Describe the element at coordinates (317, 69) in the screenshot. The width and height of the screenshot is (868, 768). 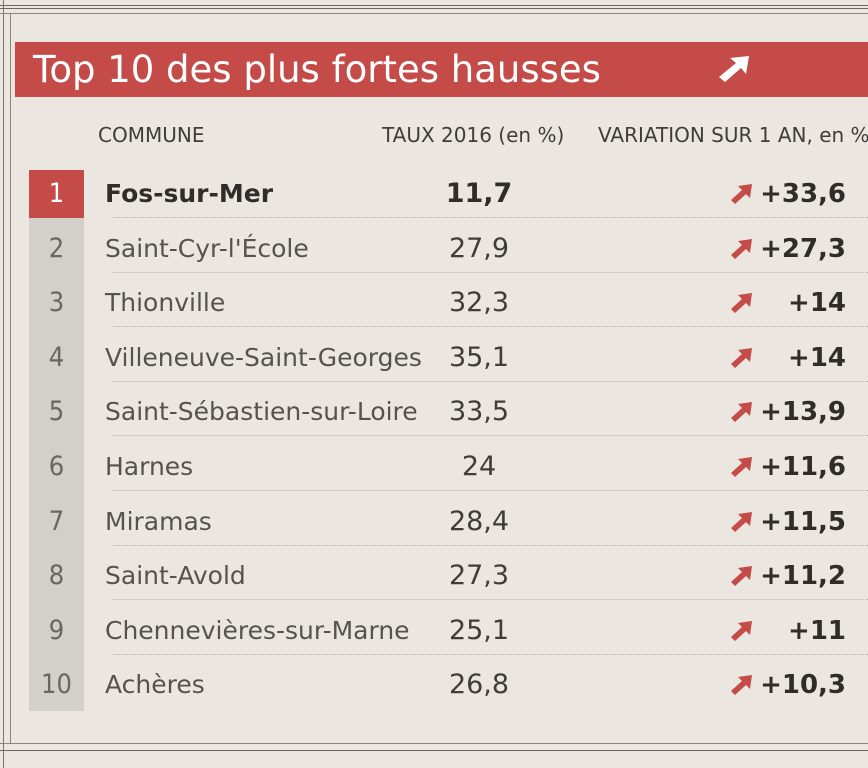
I see `table-title: Top 10 des plus fortes hausses` at that location.